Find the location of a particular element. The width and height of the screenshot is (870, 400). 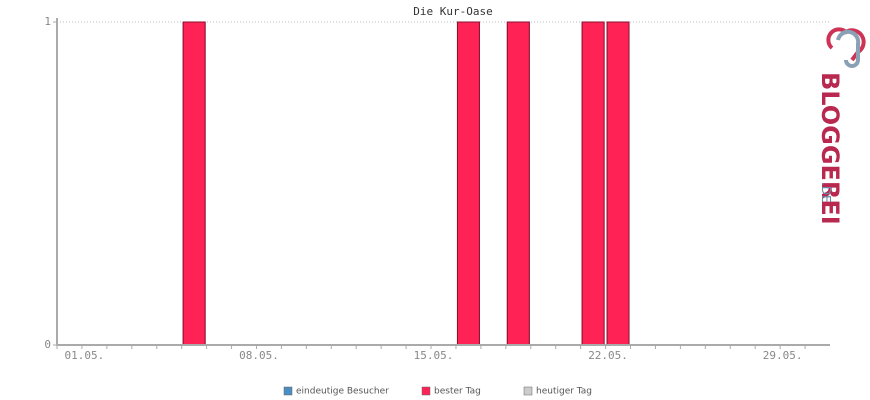

x-tick-label: 29.05. is located at coordinates (783, 355).